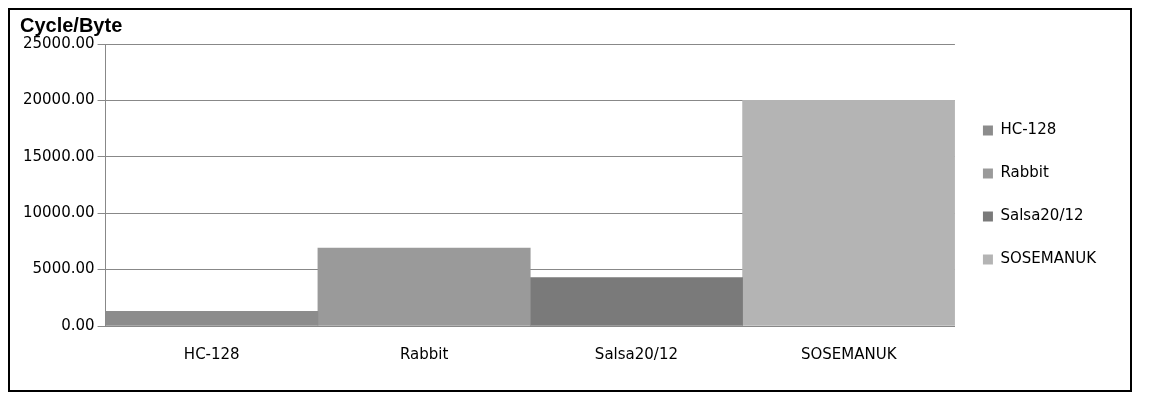 The image size is (1155, 412). I want to click on legend-label: Salsa20/12, so click(1042, 215).